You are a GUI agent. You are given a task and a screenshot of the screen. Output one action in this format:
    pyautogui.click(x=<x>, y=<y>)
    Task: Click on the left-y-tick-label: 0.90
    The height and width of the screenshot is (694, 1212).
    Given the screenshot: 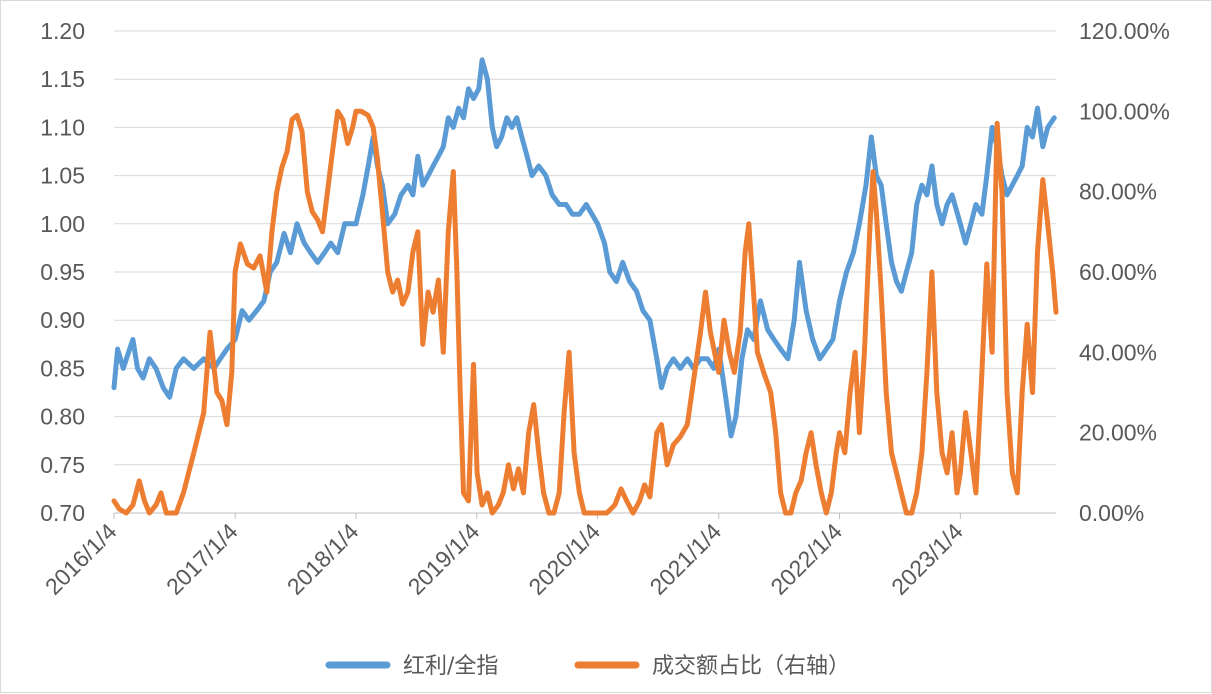 What is the action you would take?
    pyautogui.click(x=62, y=320)
    